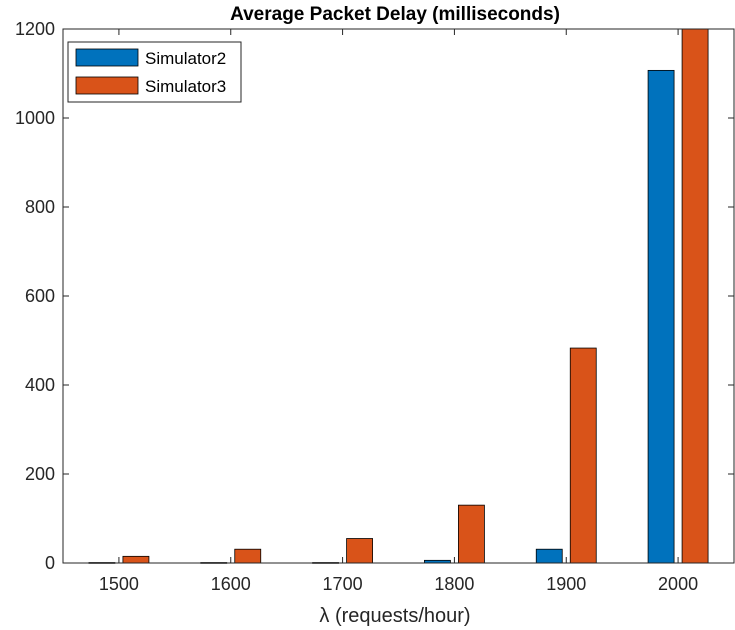 The height and width of the screenshot is (630, 735). What do you see at coordinates (549, 556) in the screenshot?
I see `bar-simulator2-1900` at bounding box center [549, 556].